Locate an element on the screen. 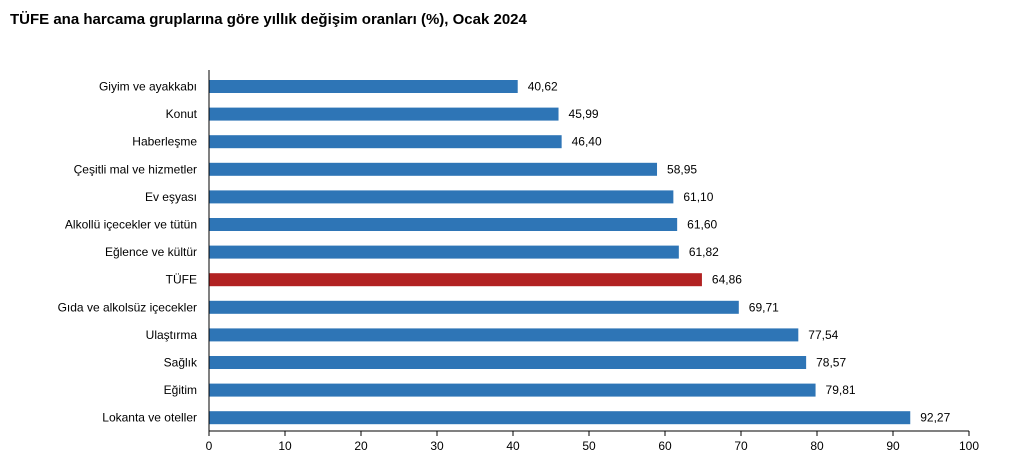 The image size is (1016, 471). x-tick-label: 50 is located at coordinates (589, 446).